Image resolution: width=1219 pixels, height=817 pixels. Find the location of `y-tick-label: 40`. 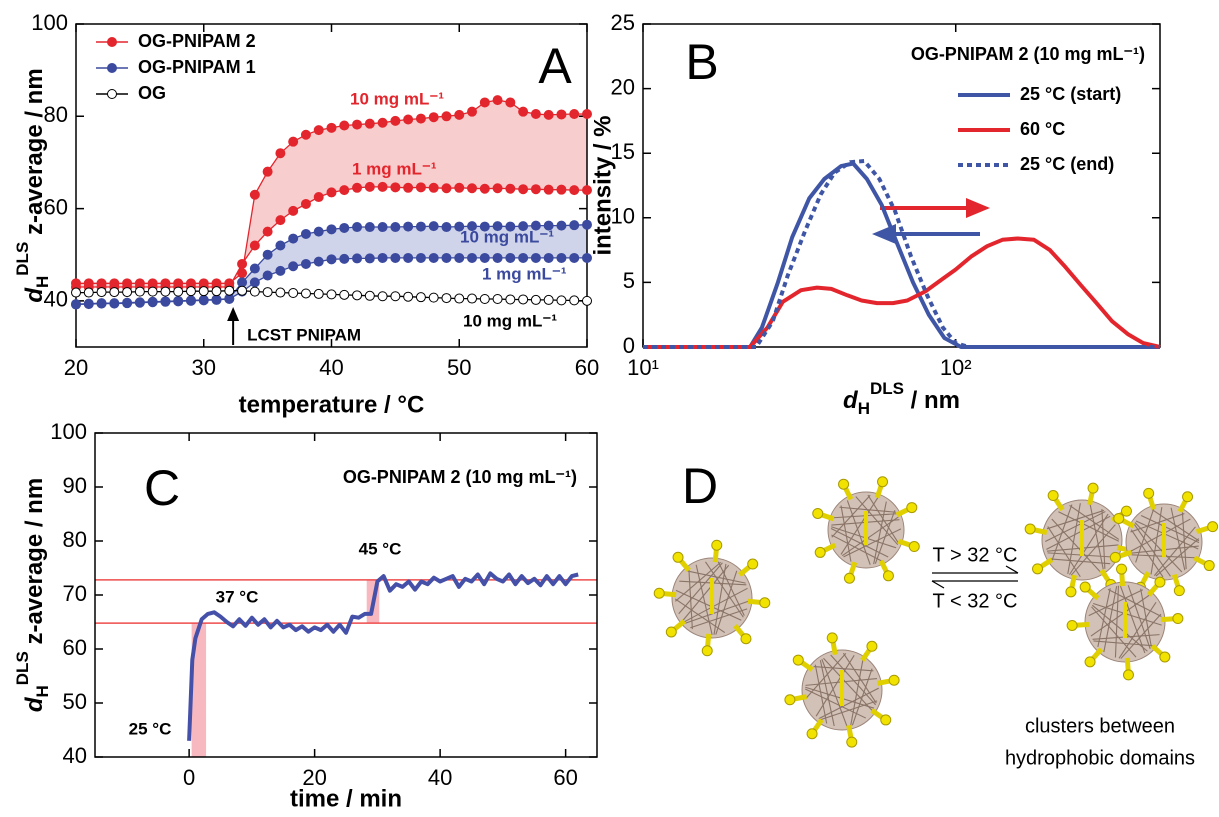

y-tick-label: 40 is located at coordinates (75, 755).